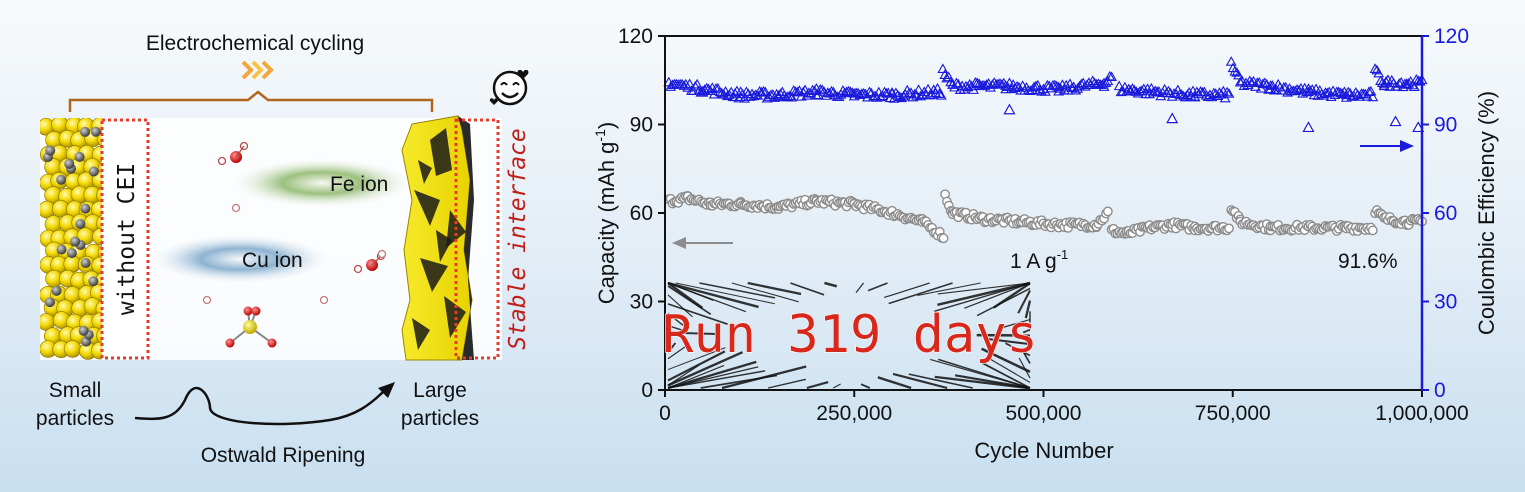 The width and height of the screenshot is (1525, 492). What do you see at coordinates (1368, 261) in the screenshot?
I see `retention-annotation: 91.6%` at bounding box center [1368, 261].